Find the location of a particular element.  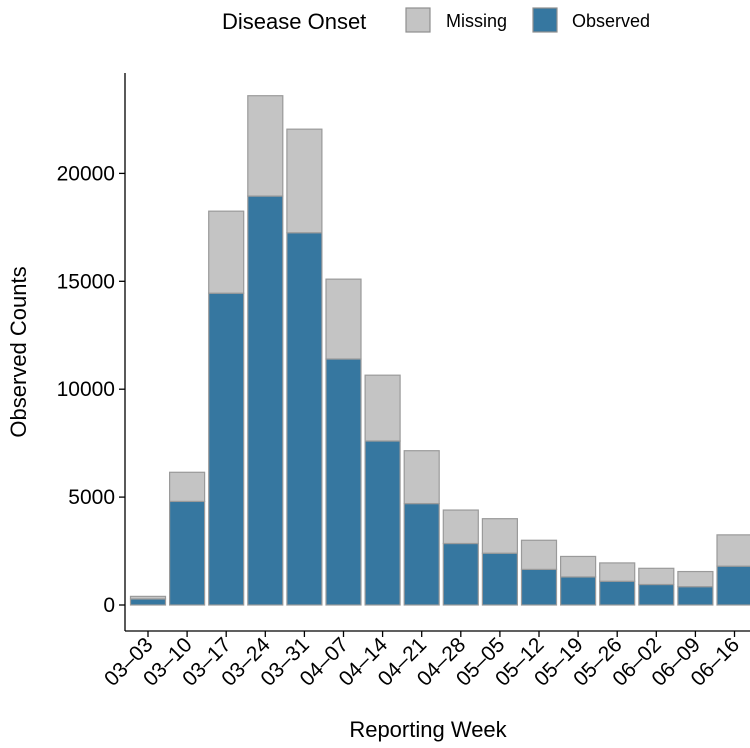

y-tick-label-5000: 5000 is located at coordinates (91, 497).